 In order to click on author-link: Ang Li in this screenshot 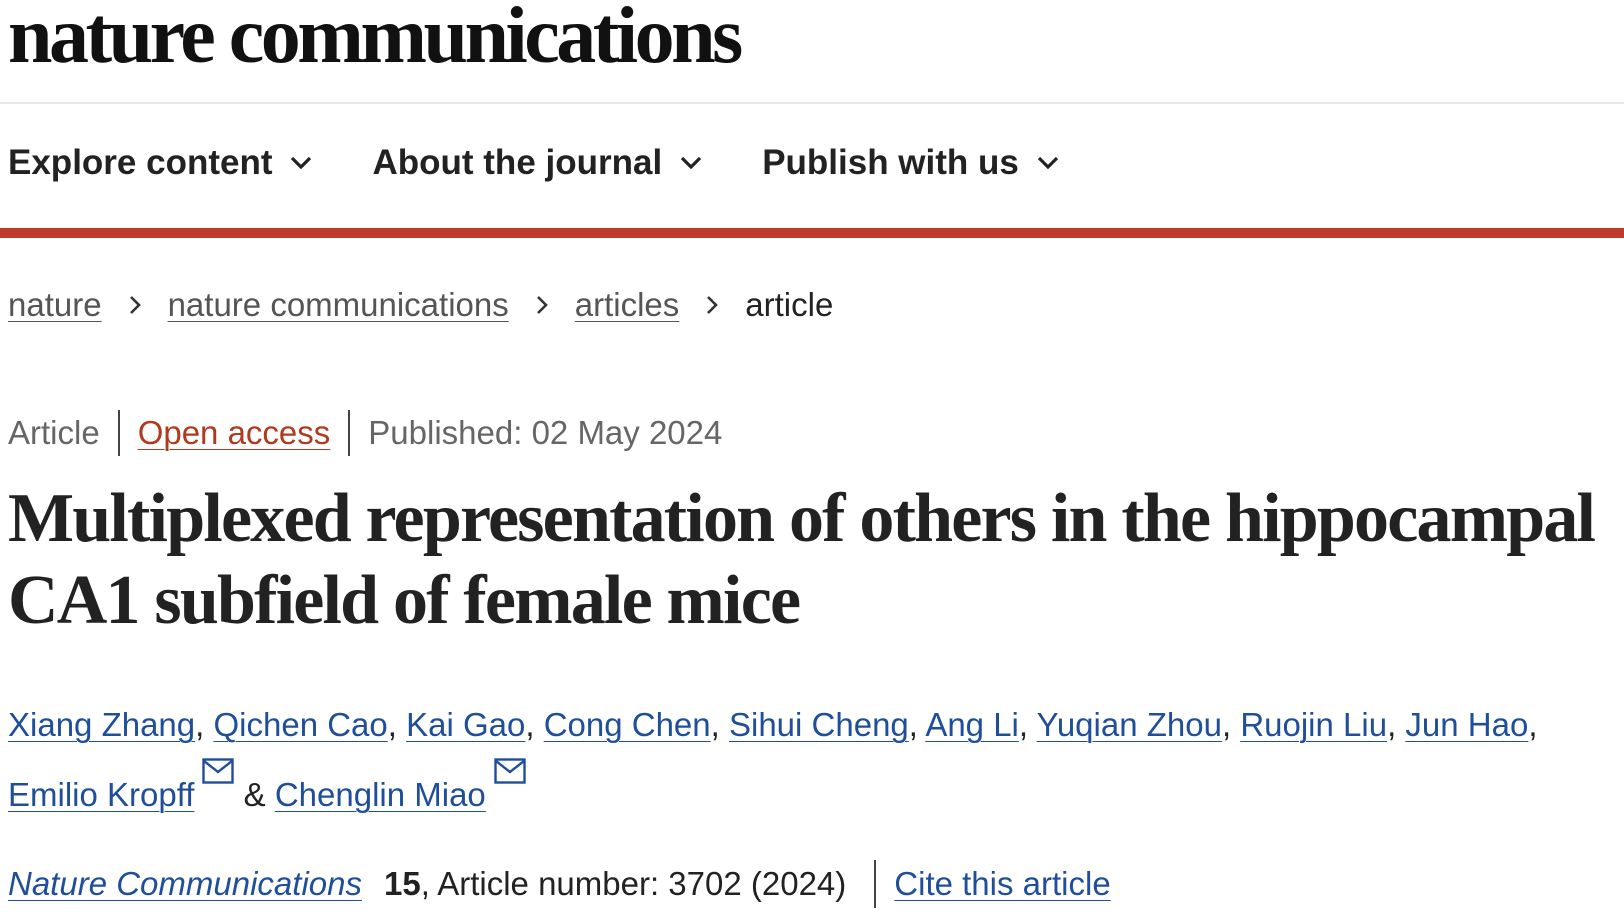, I will do `click(972, 724)`.